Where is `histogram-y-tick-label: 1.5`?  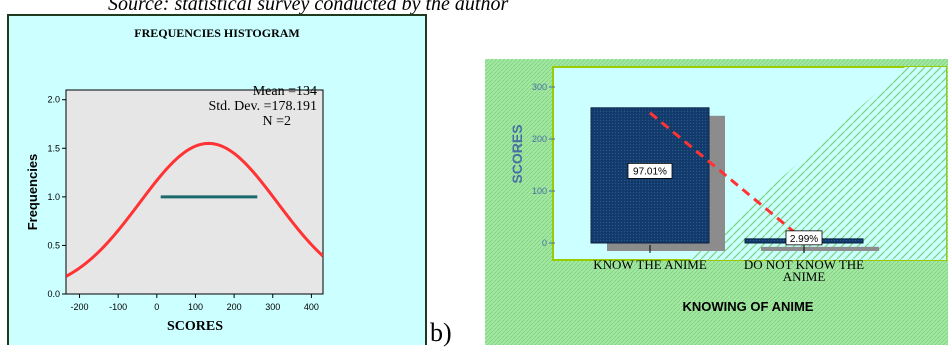 histogram-y-tick-label: 1.5 is located at coordinates (53, 148).